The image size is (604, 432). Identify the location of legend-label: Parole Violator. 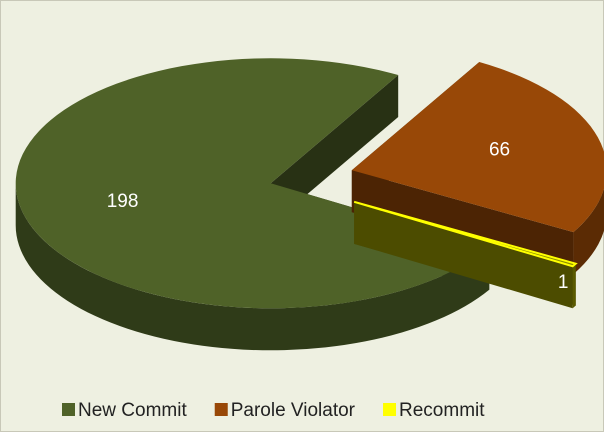
(293, 410).